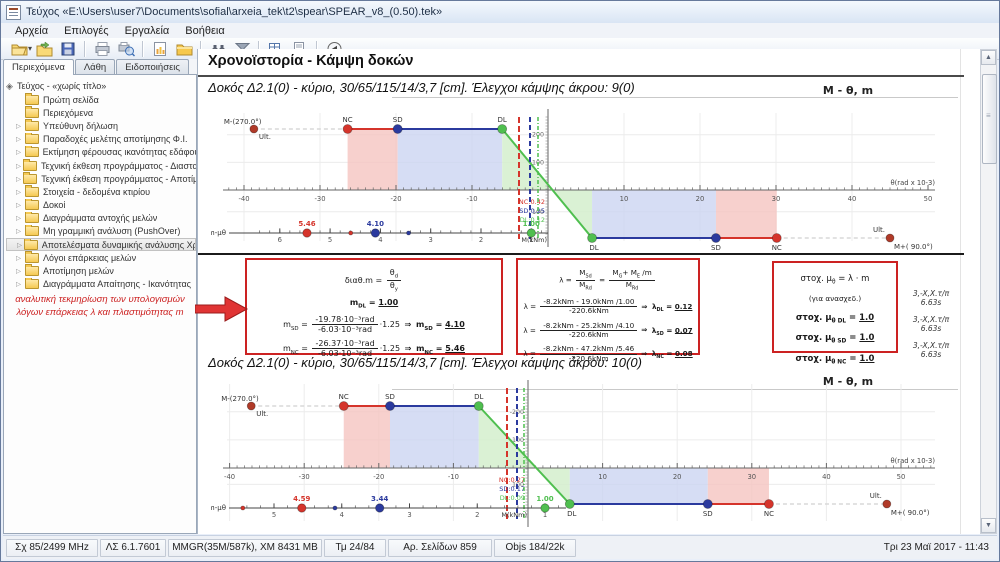 The width and height of the screenshot is (1000, 562). What do you see at coordinates (537, 135) in the screenshot?
I see `svg-text: -200` at bounding box center [537, 135].